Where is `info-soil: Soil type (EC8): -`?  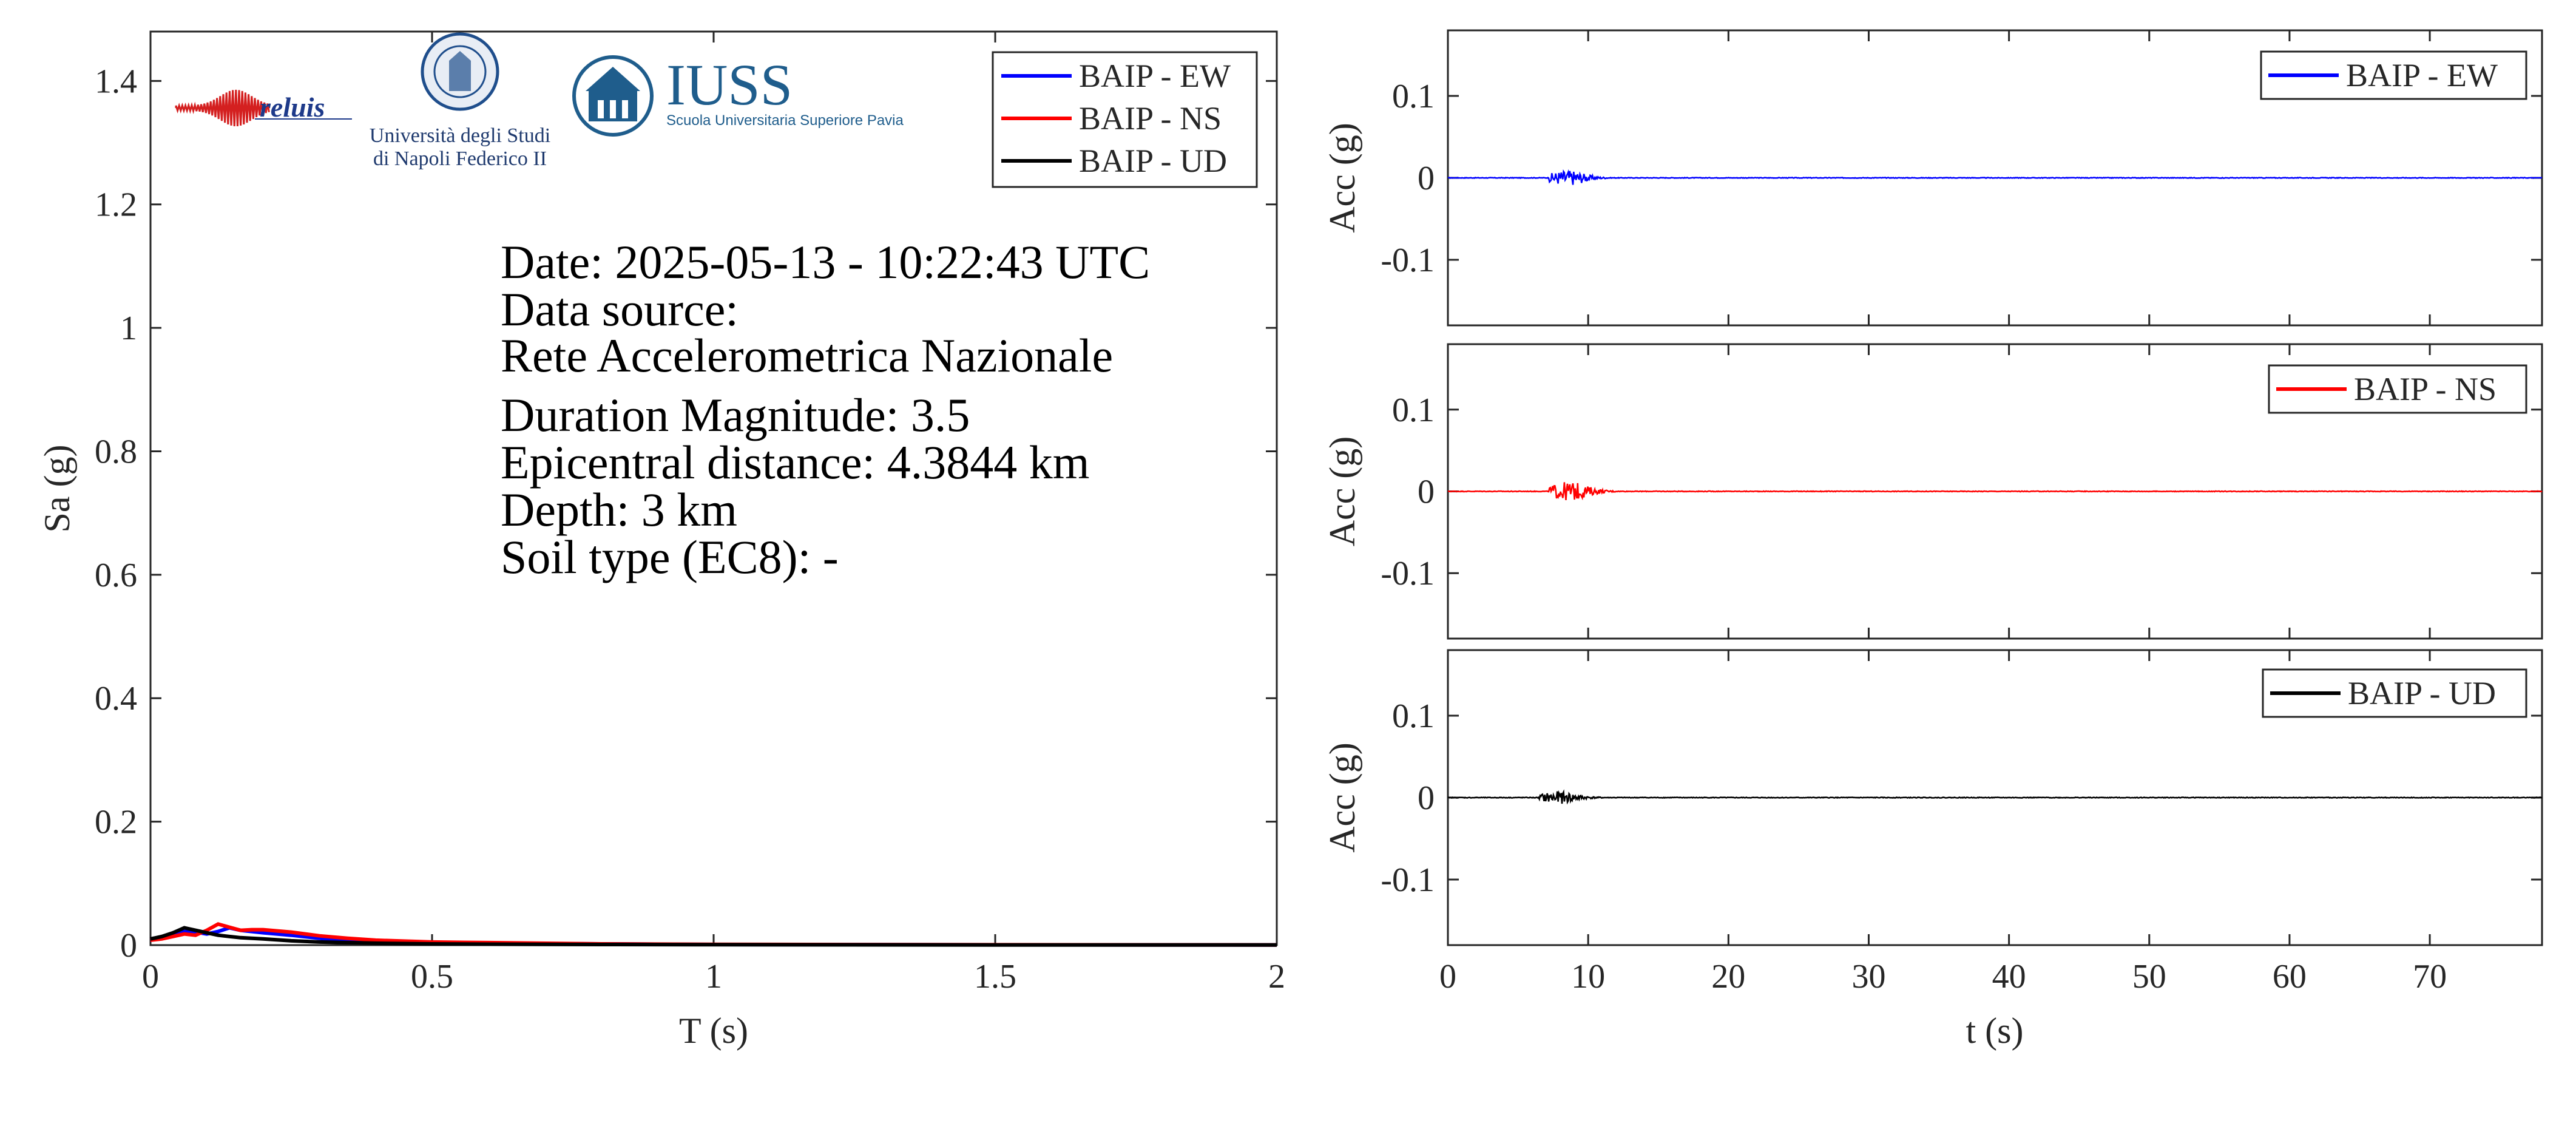 info-soil: Soil type (EC8): - is located at coordinates (670, 557).